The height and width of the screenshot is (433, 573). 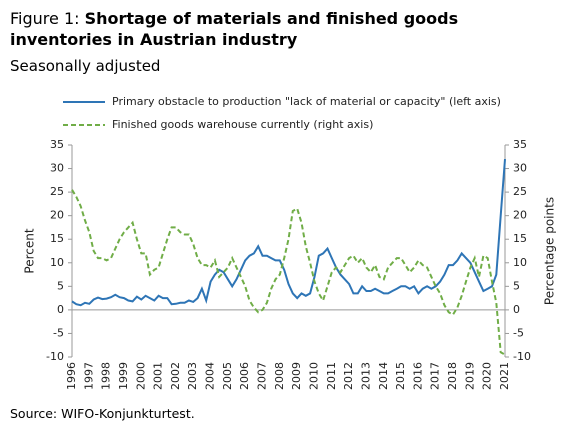 I want to click on y-tick-label: 15, so click(x=57, y=238).